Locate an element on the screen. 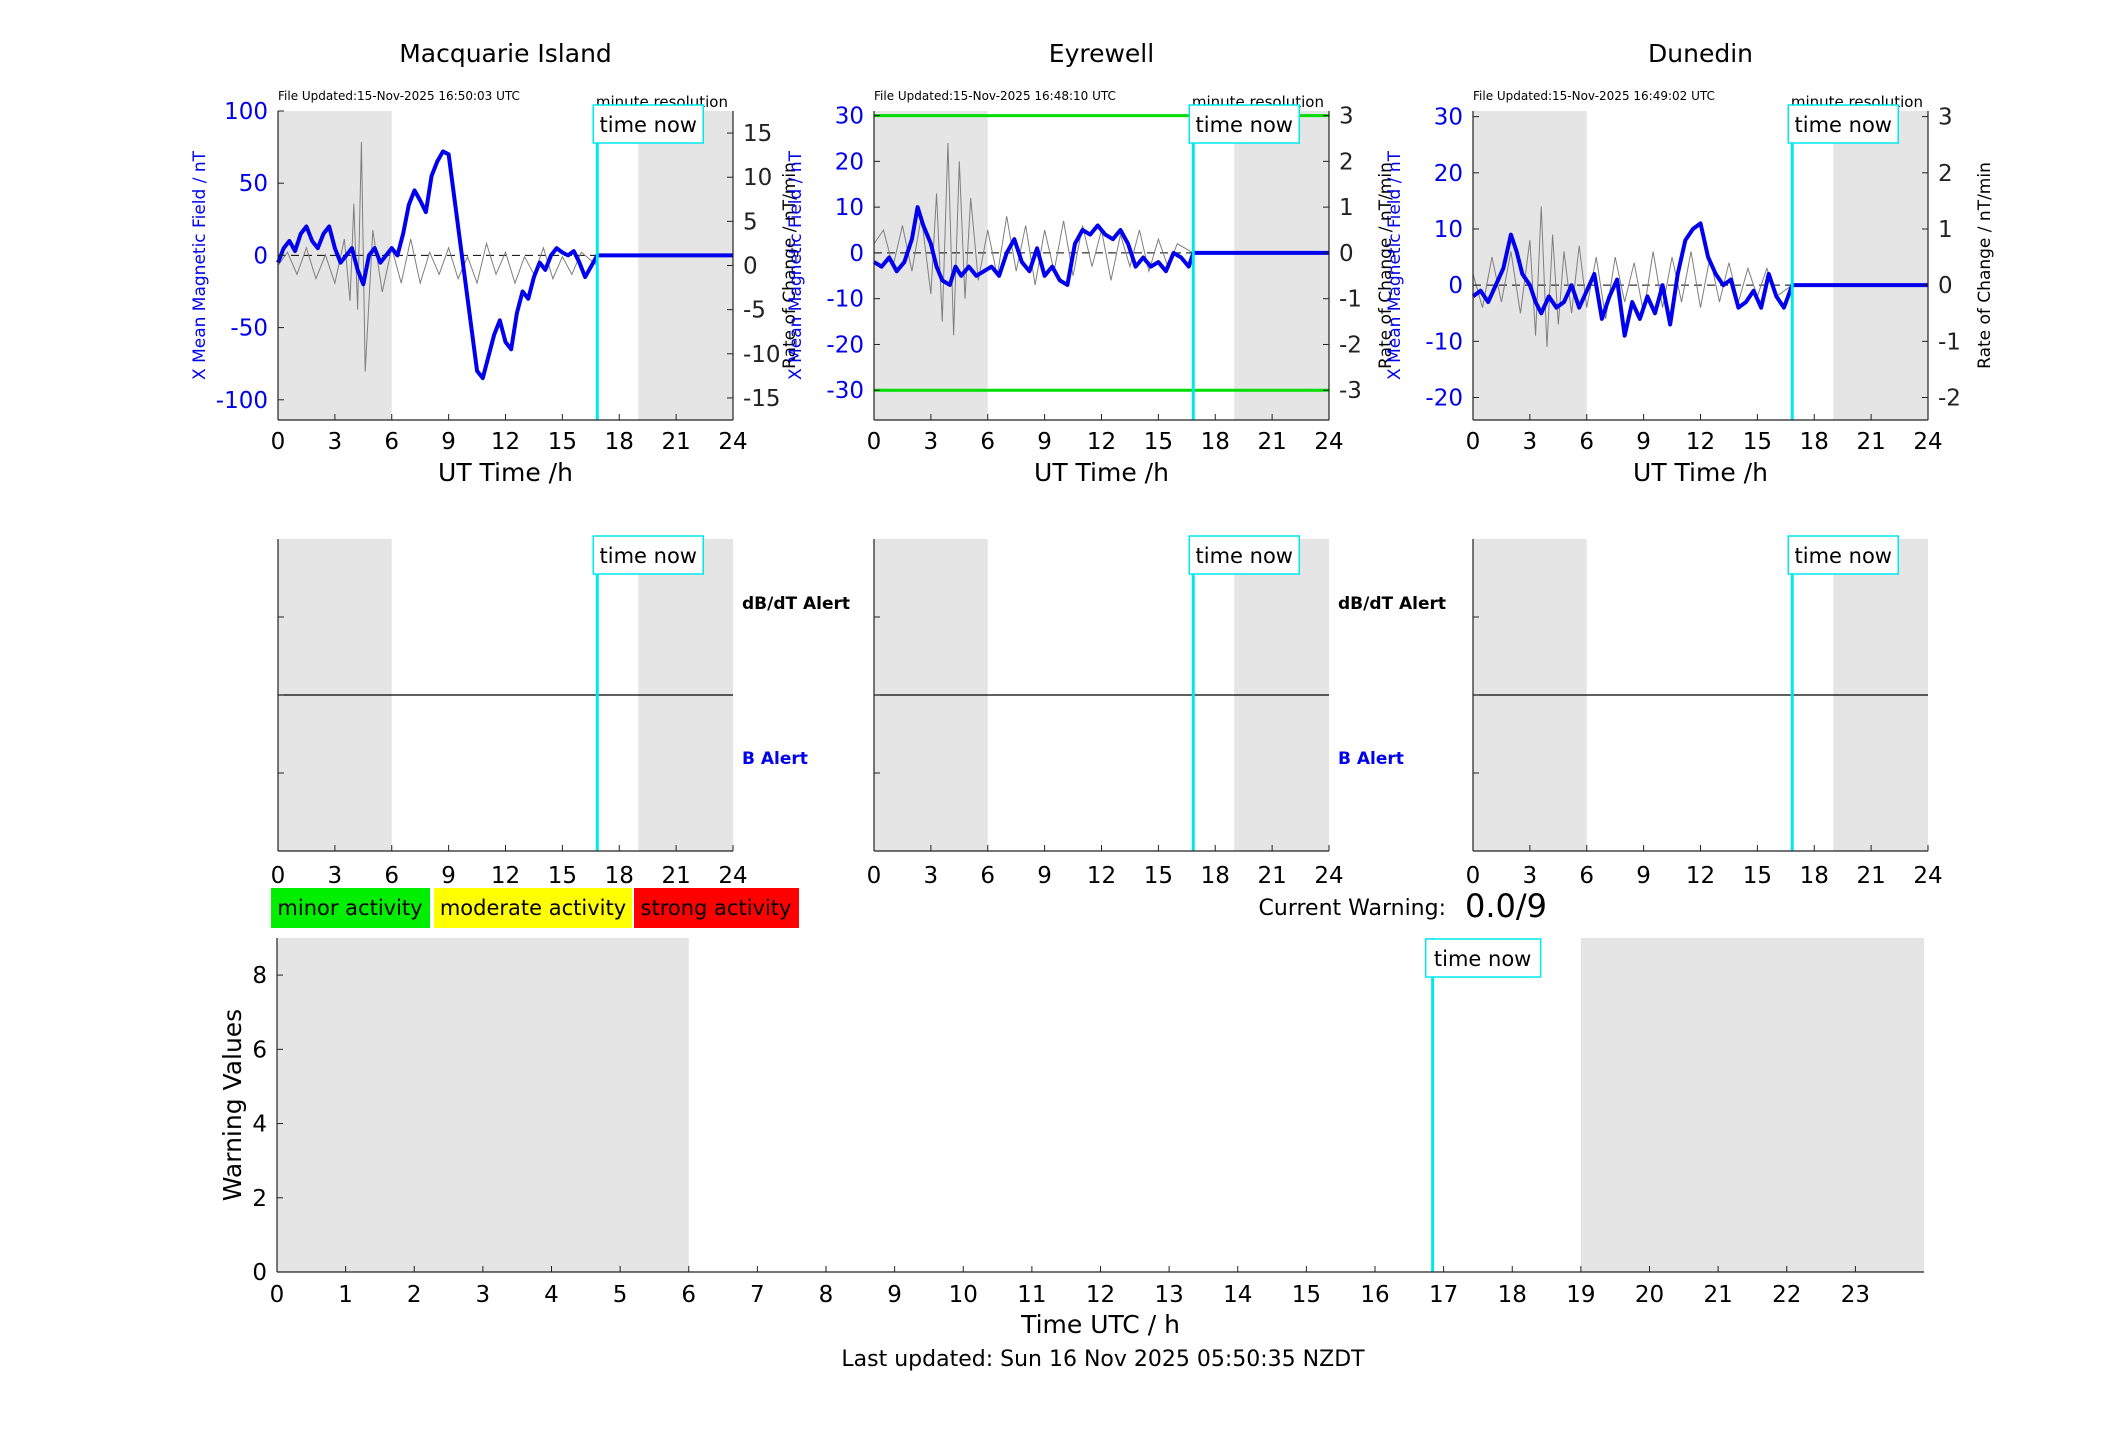 Image resolution: width=2117 pixels, height=1437 pixels. y-tick-label-right: 15 is located at coordinates (757, 134).